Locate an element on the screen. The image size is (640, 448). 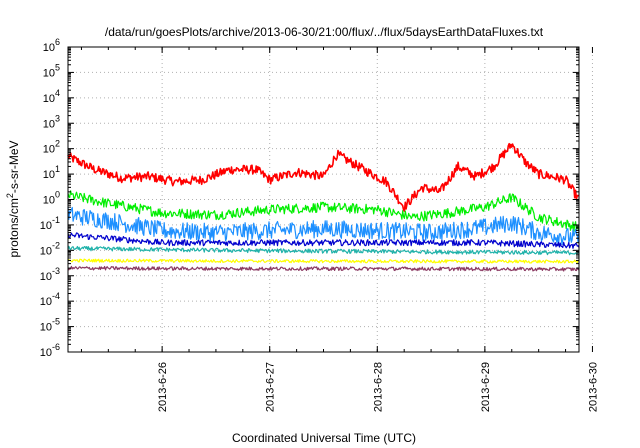
y-tick-label: 10¹ is located at coordinates (51, 172).